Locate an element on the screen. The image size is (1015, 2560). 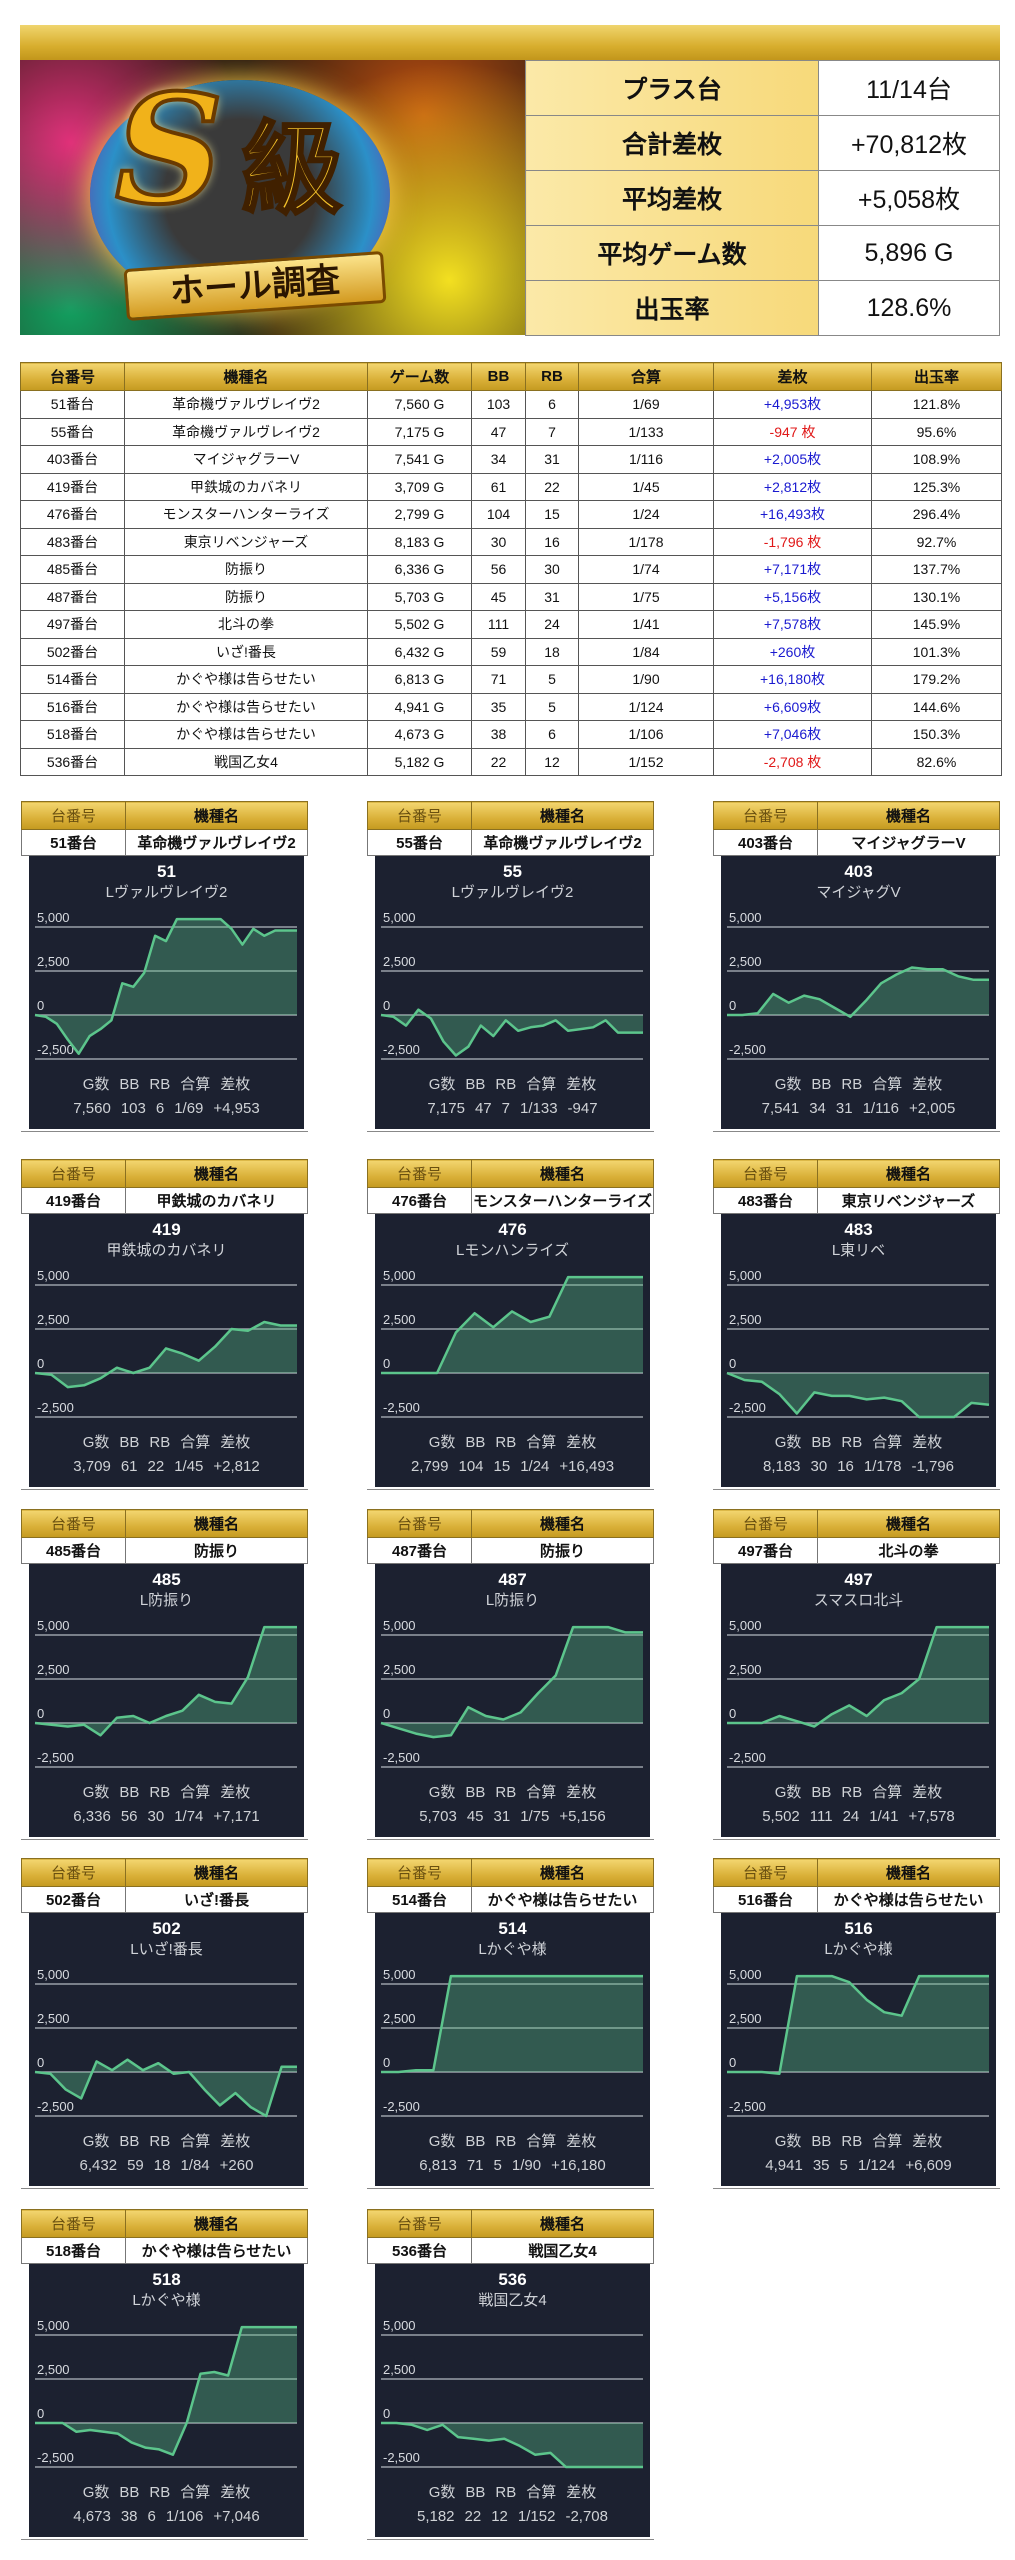
card-header-table: 台番号 機種名 536番台 戦国乙女4 is located at coordinates (510, 2236).